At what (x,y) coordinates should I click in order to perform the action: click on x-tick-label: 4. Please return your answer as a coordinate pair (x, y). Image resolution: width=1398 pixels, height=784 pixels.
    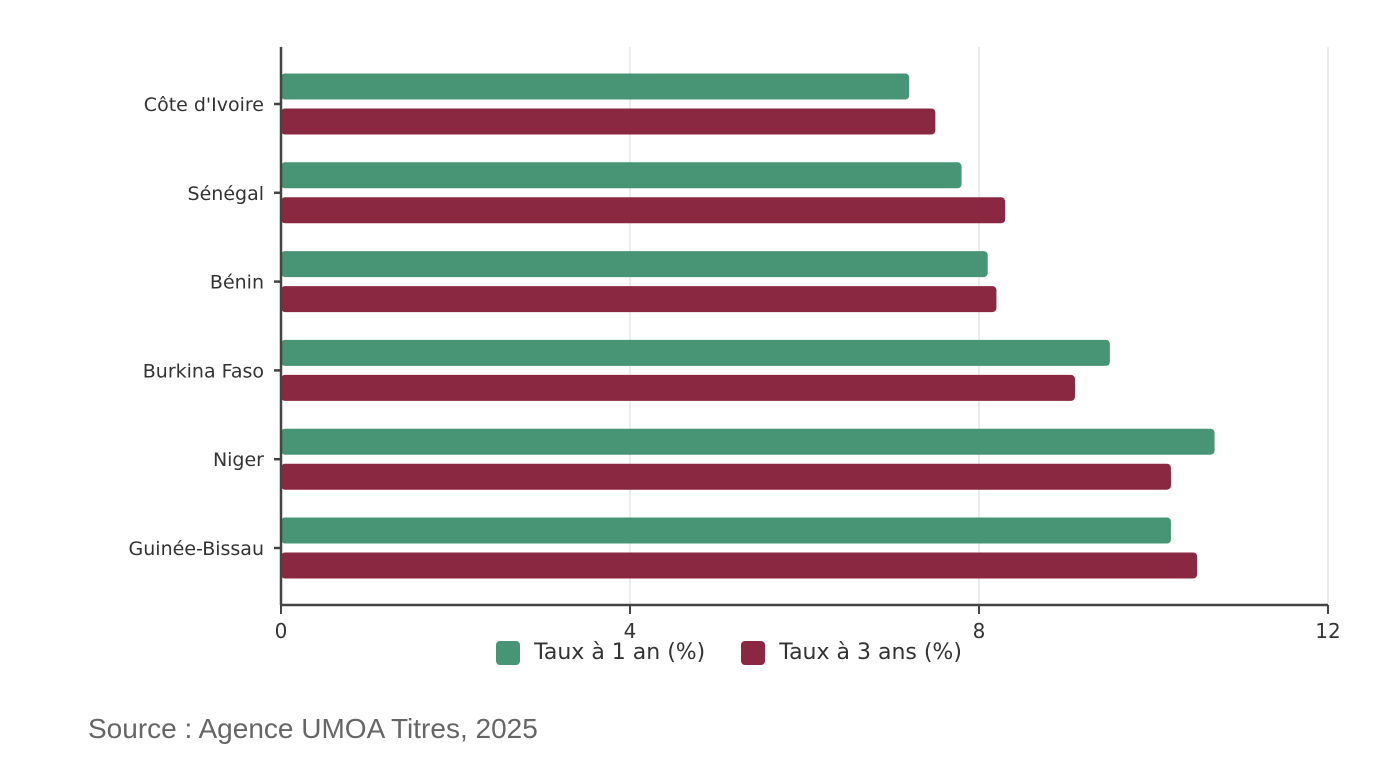
    Looking at the image, I should click on (630, 629).